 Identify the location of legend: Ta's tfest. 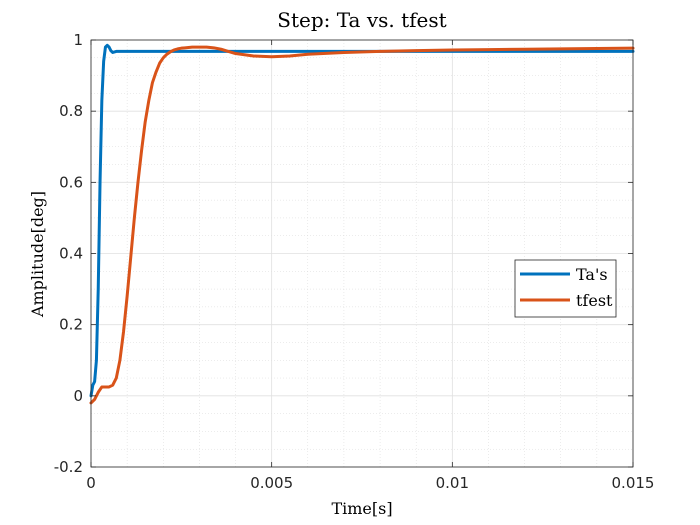
(565, 288).